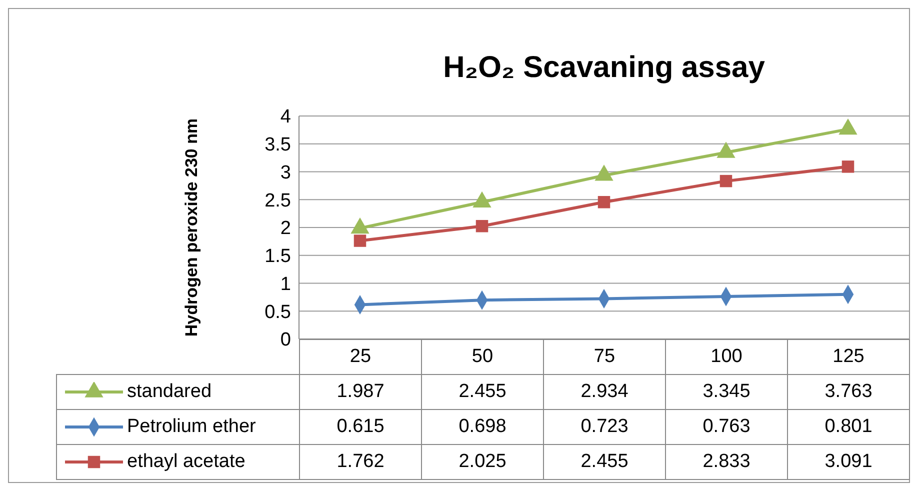 The height and width of the screenshot is (489, 921). Describe the element at coordinates (482, 462) in the screenshot. I see `data-label: 2.025` at that location.